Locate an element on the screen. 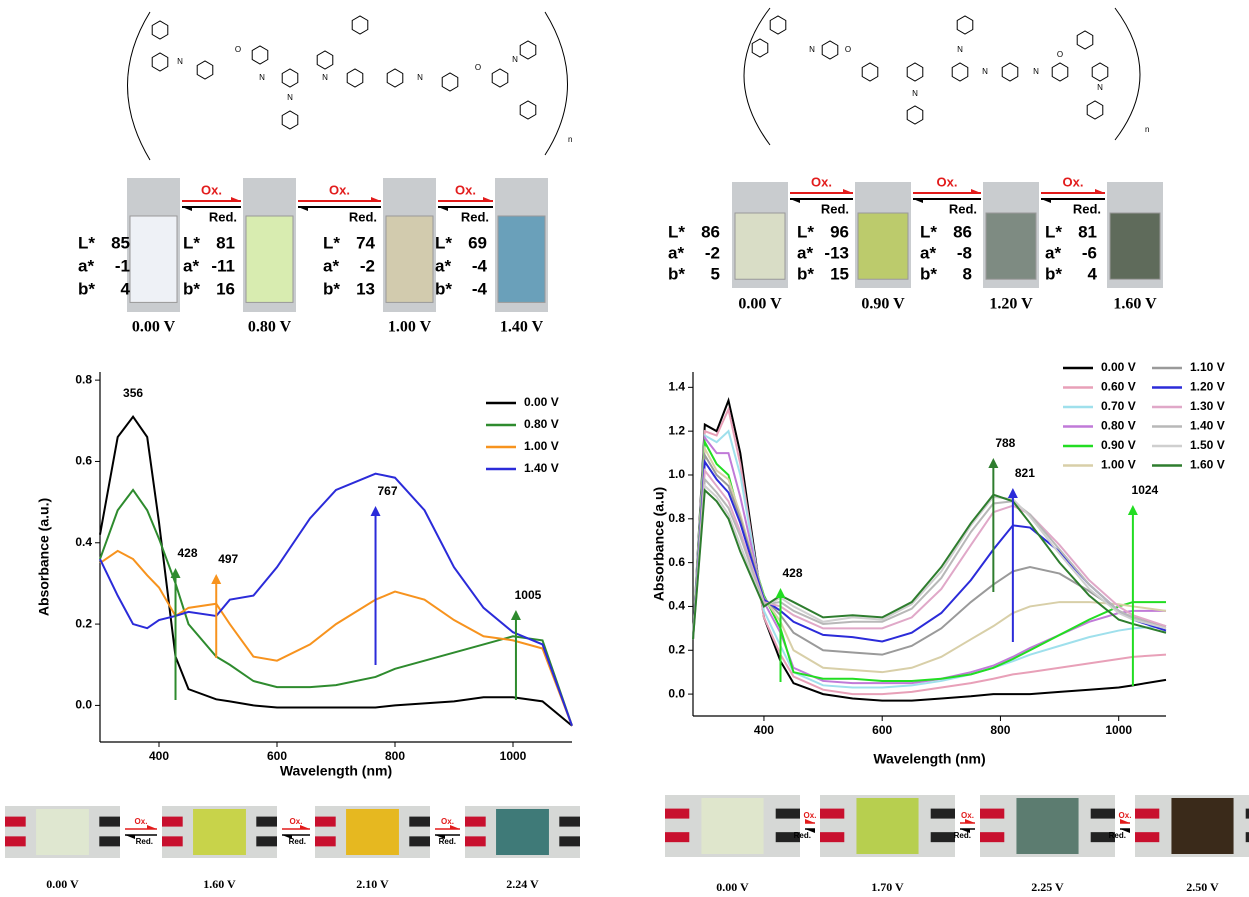 This screenshot has width=1249, height=897. peak-label: 1024 is located at coordinates (1145, 490).